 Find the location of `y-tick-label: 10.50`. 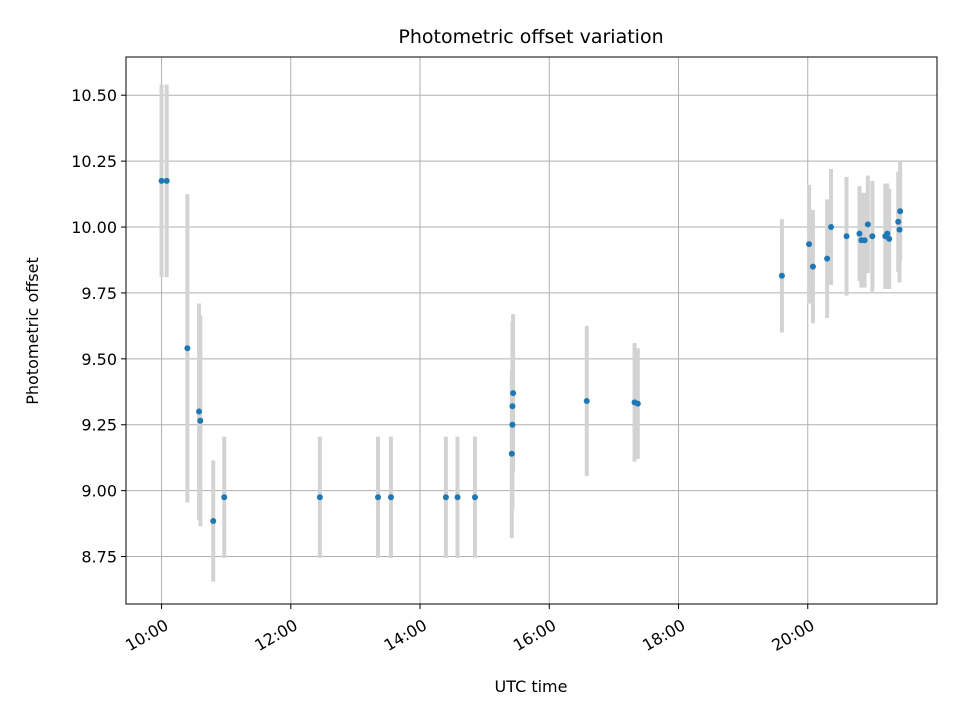

y-tick-label: 10.50 is located at coordinates (94, 95).